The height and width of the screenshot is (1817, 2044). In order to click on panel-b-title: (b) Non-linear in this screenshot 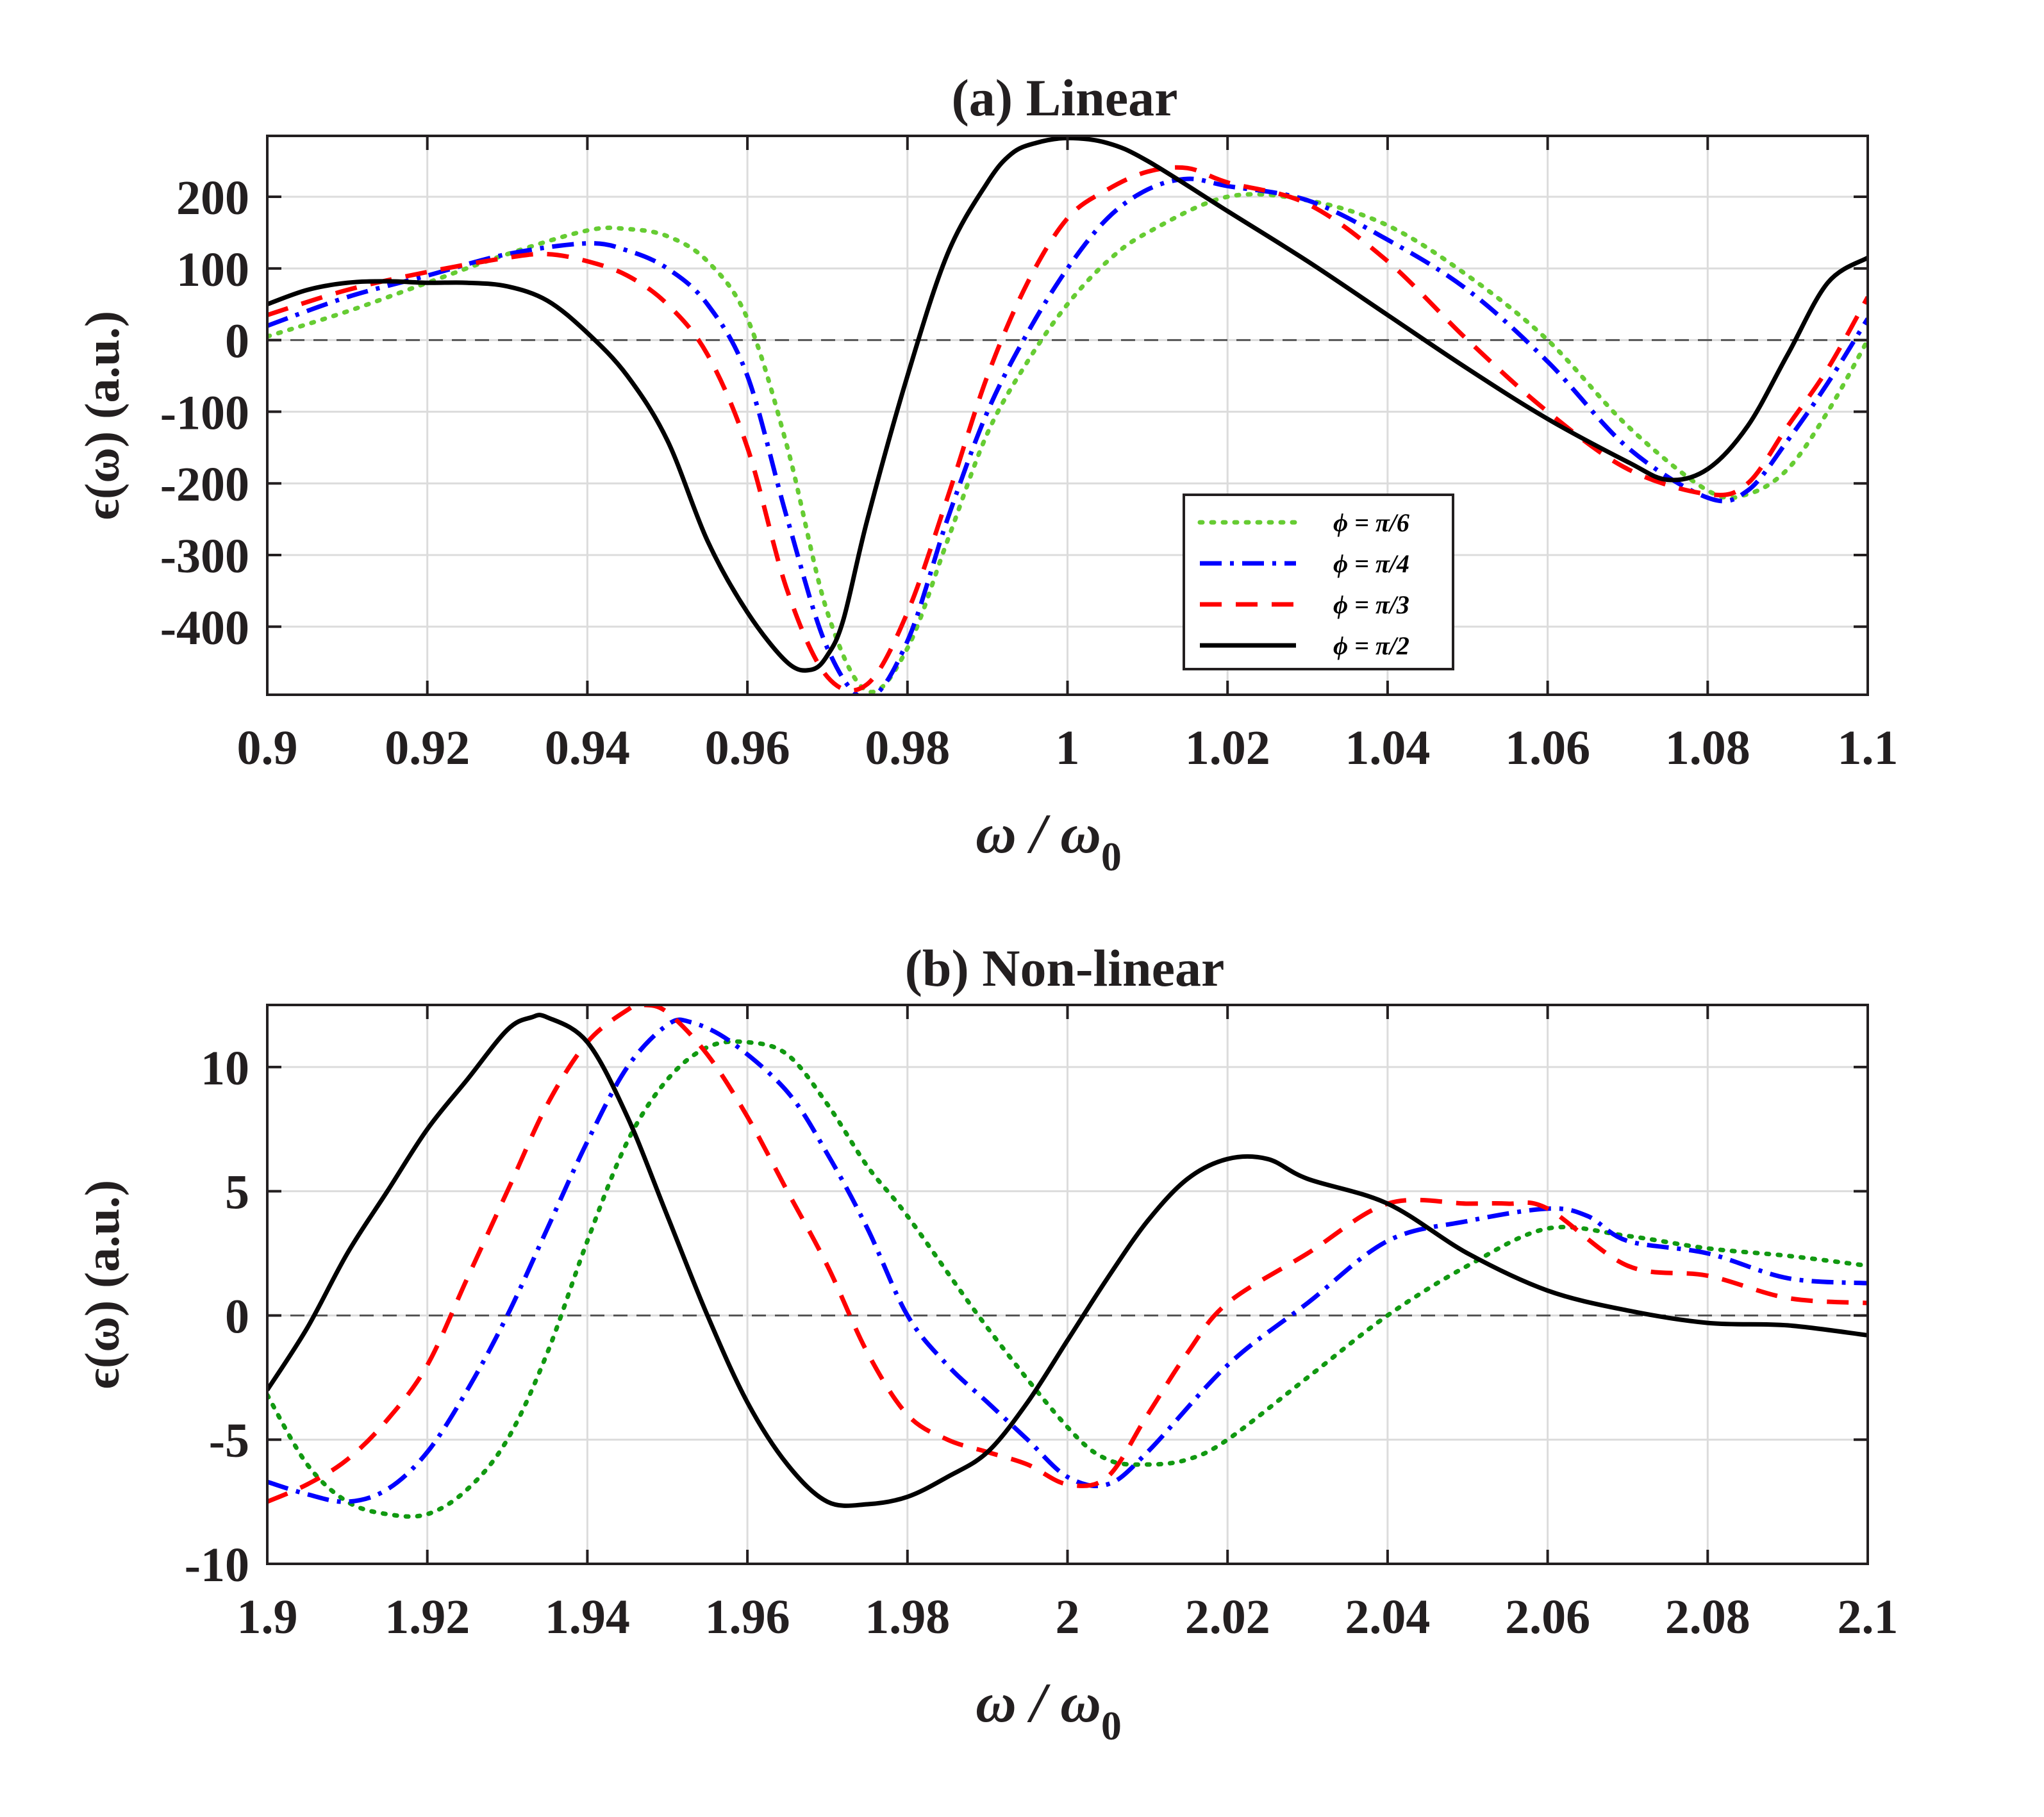, I will do `click(1065, 968)`.